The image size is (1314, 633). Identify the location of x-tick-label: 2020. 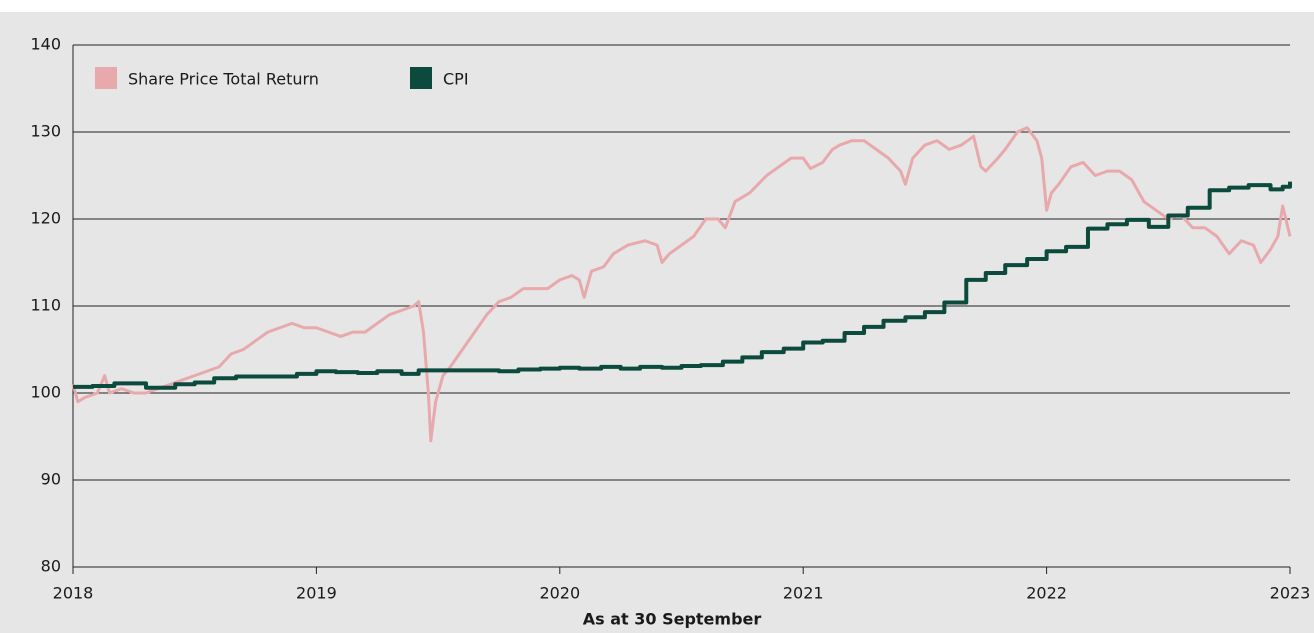
(559, 593).